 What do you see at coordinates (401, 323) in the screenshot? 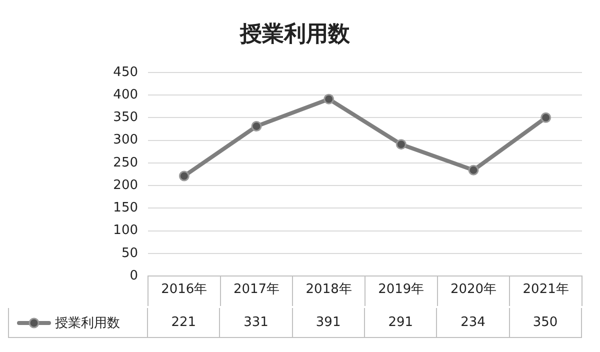
I see `data-label: 291` at bounding box center [401, 323].